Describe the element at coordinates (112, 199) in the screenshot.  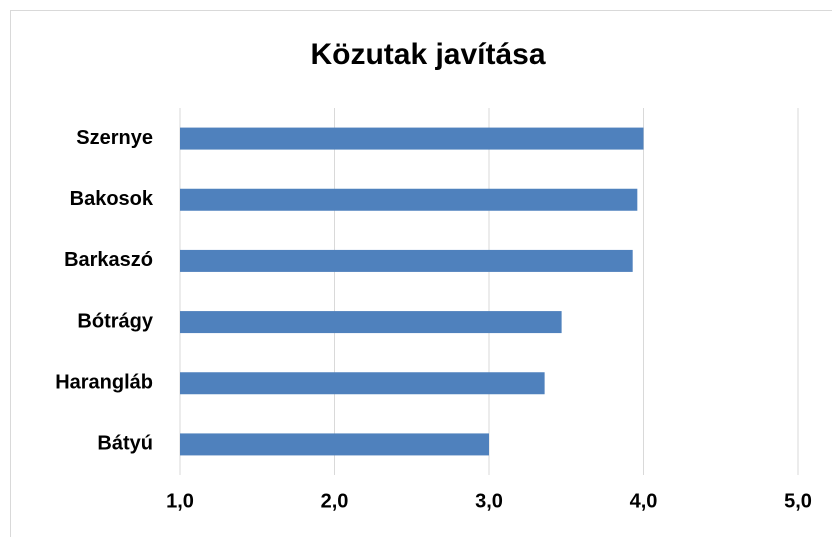
I see `y-tick-label: Bakosok` at that location.